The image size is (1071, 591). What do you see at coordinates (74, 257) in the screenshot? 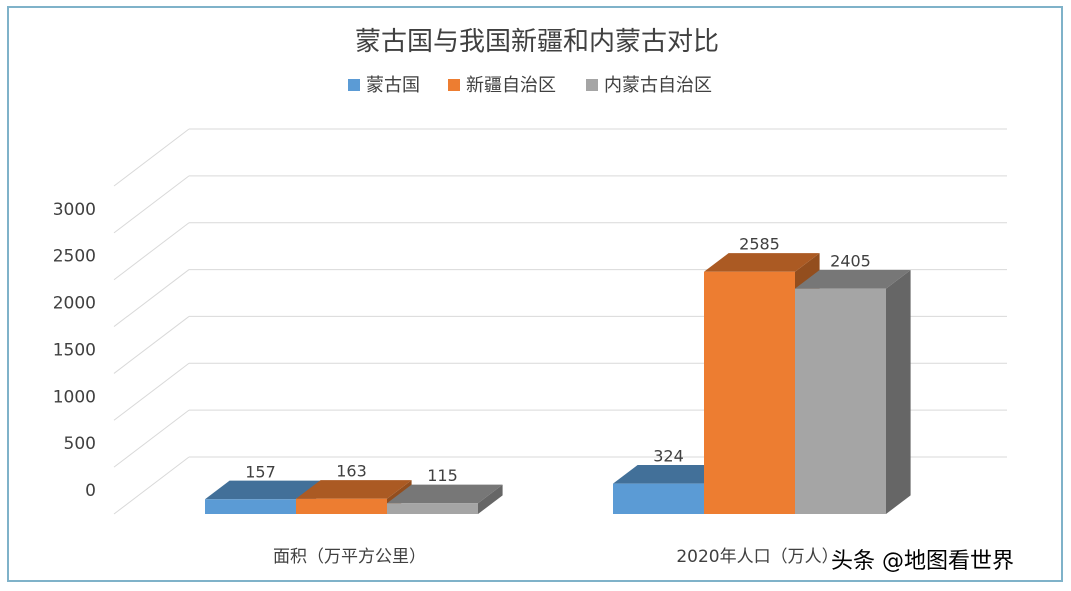
I see `y-tick-label: 2500` at bounding box center [74, 257].